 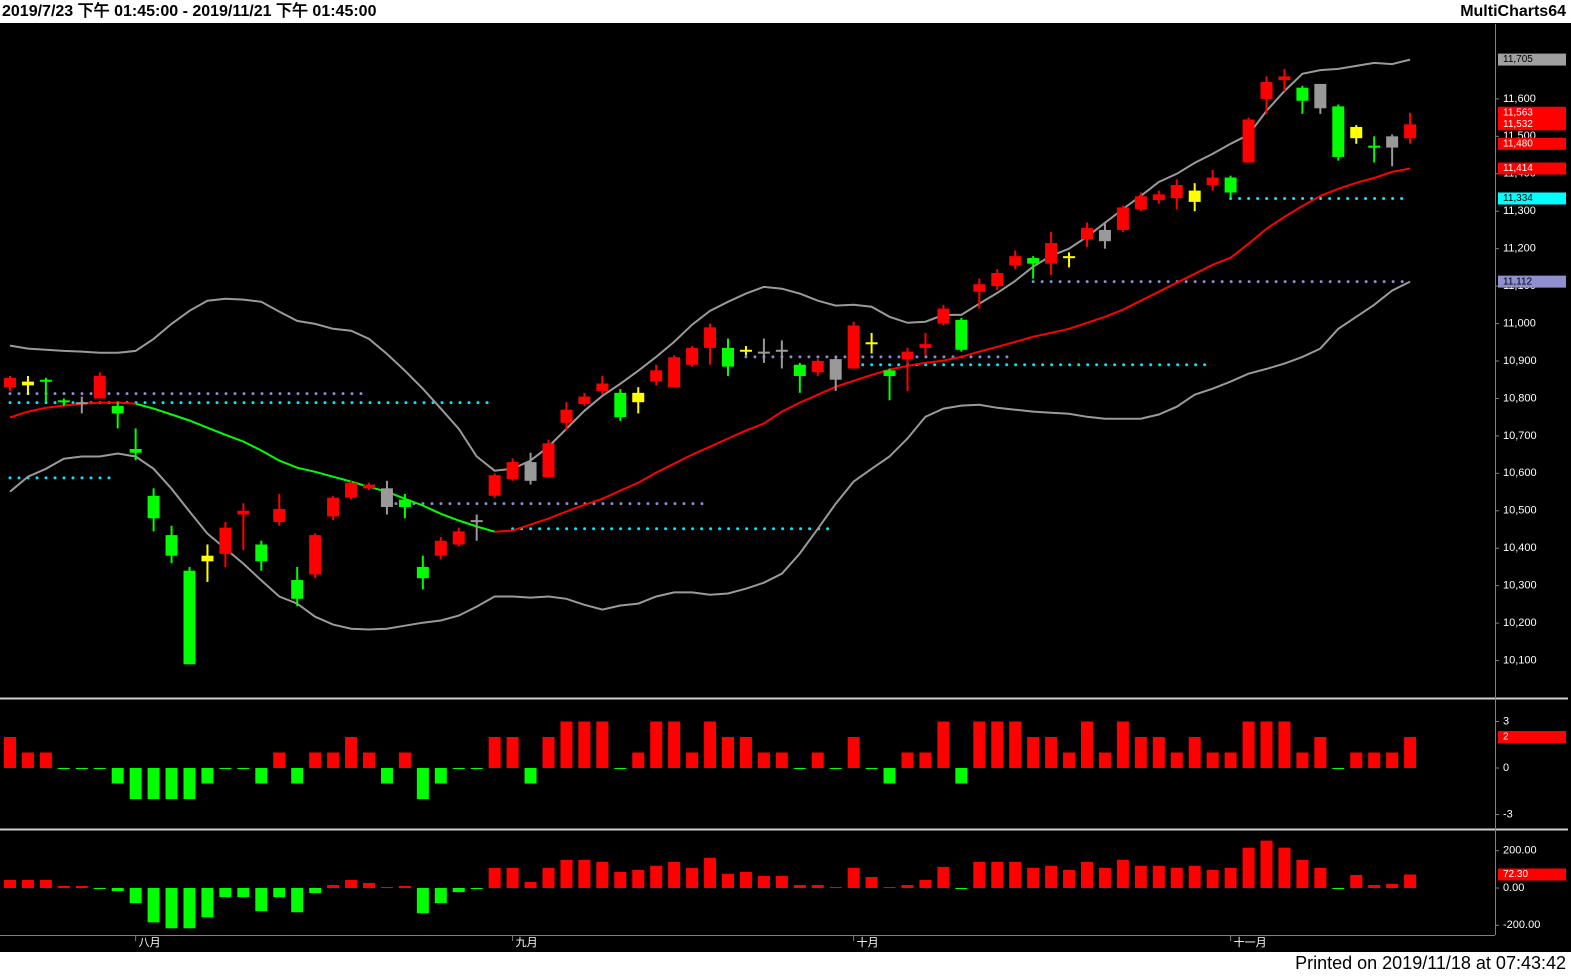 What do you see at coordinates (1520, 548) in the screenshot?
I see `y-tick-label: 10,400` at bounding box center [1520, 548].